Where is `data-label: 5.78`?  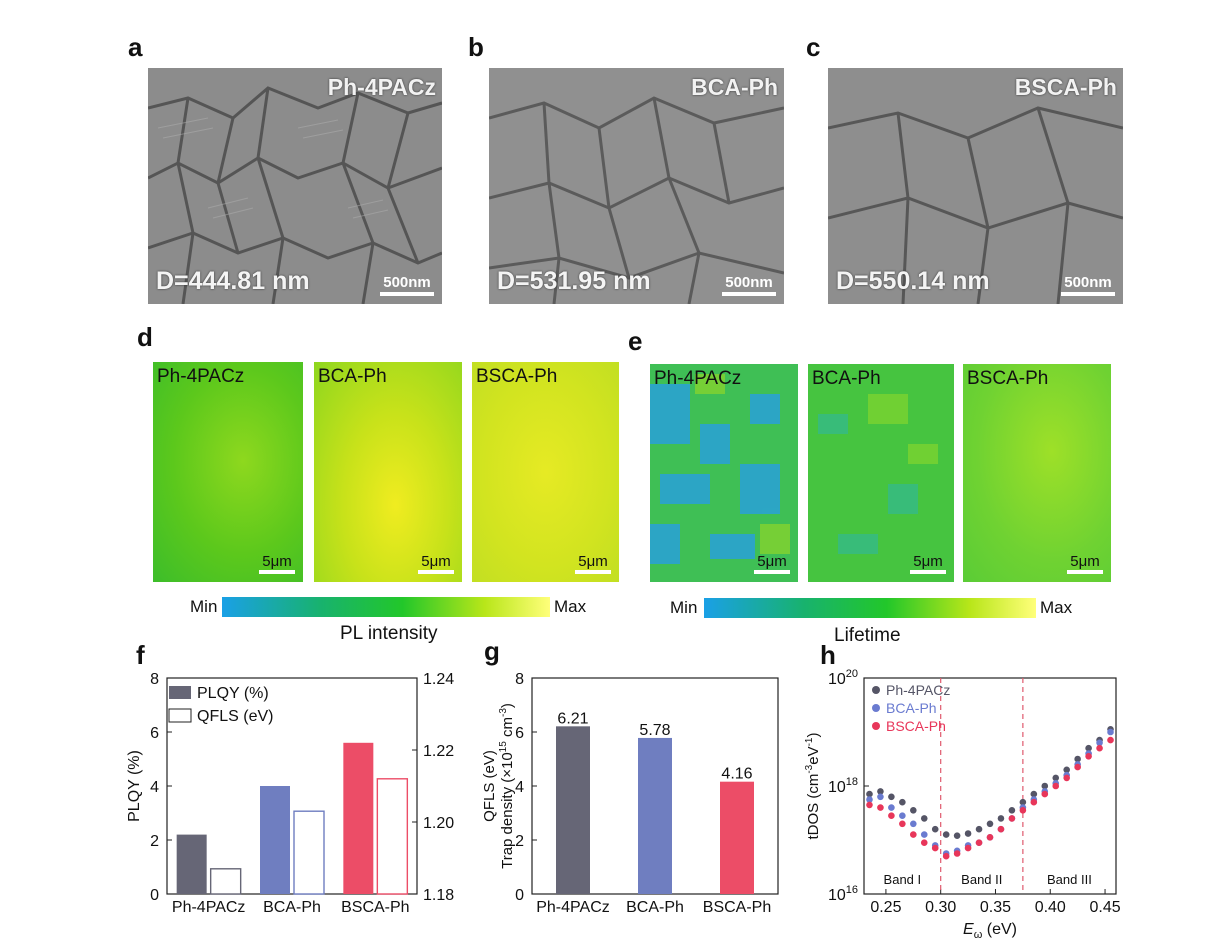 data-label: 5.78 is located at coordinates (654, 730).